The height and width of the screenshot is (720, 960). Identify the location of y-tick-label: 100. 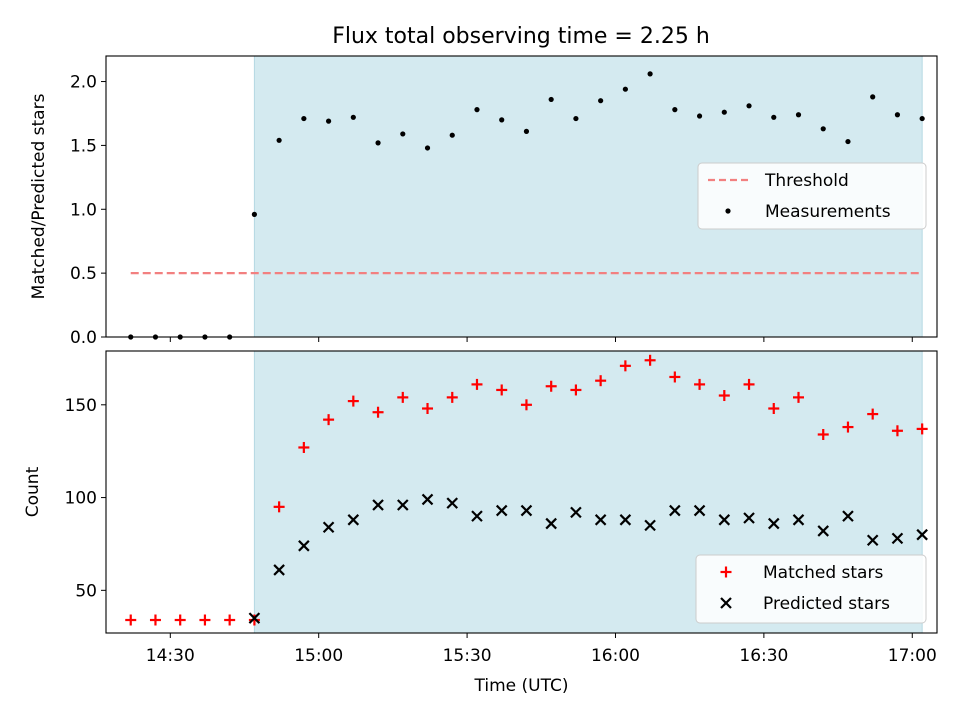
(81, 499).